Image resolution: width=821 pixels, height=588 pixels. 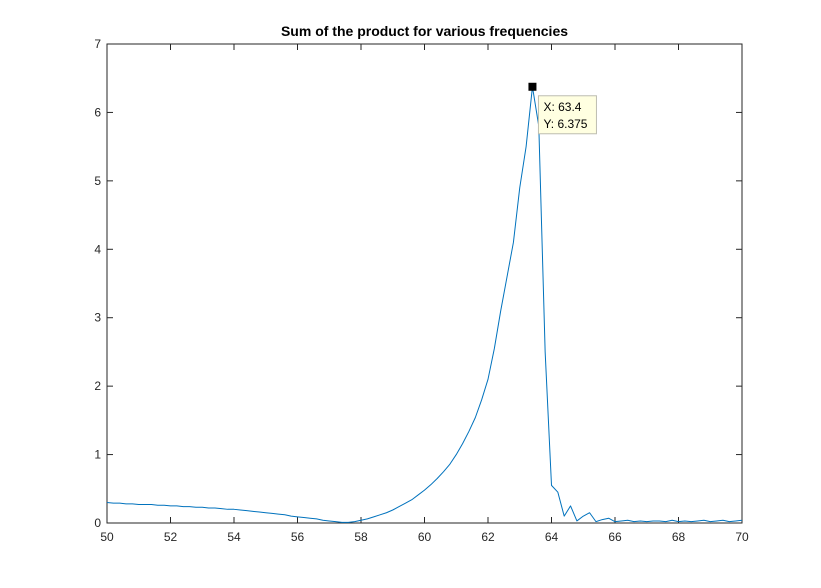 What do you see at coordinates (97, 455) in the screenshot?
I see `y-tick-label: 1` at bounding box center [97, 455].